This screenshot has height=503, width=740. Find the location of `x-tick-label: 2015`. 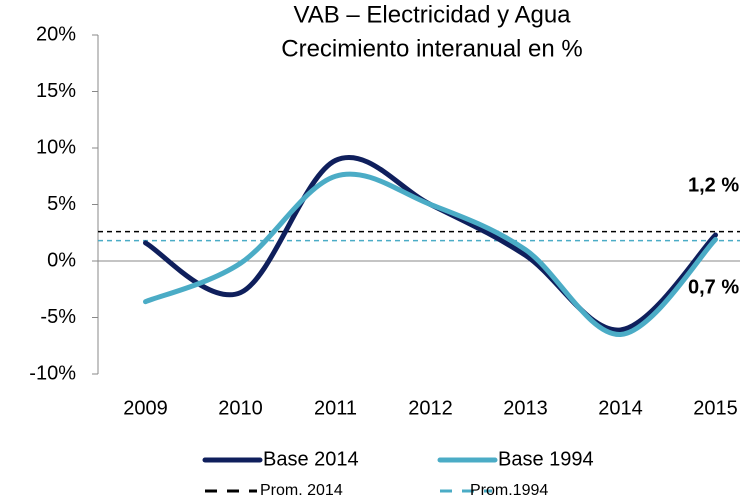

x-tick-label: 2015 is located at coordinates (715, 408).